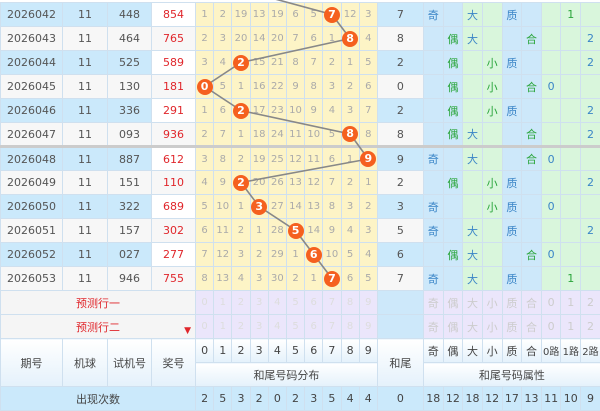 This screenshot has width=600, height=411. What do you see at coordinates (492, 350) in the screenshot?
I see `header-attr: 小` at bounding box center [492, 350].